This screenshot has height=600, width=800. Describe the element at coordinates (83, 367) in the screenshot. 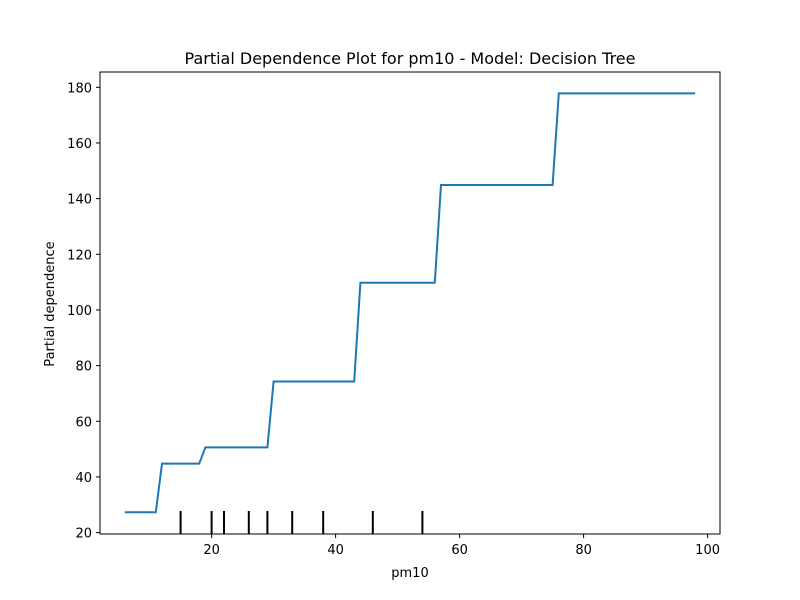

I see `y-tick-label-80: 80` at that location.